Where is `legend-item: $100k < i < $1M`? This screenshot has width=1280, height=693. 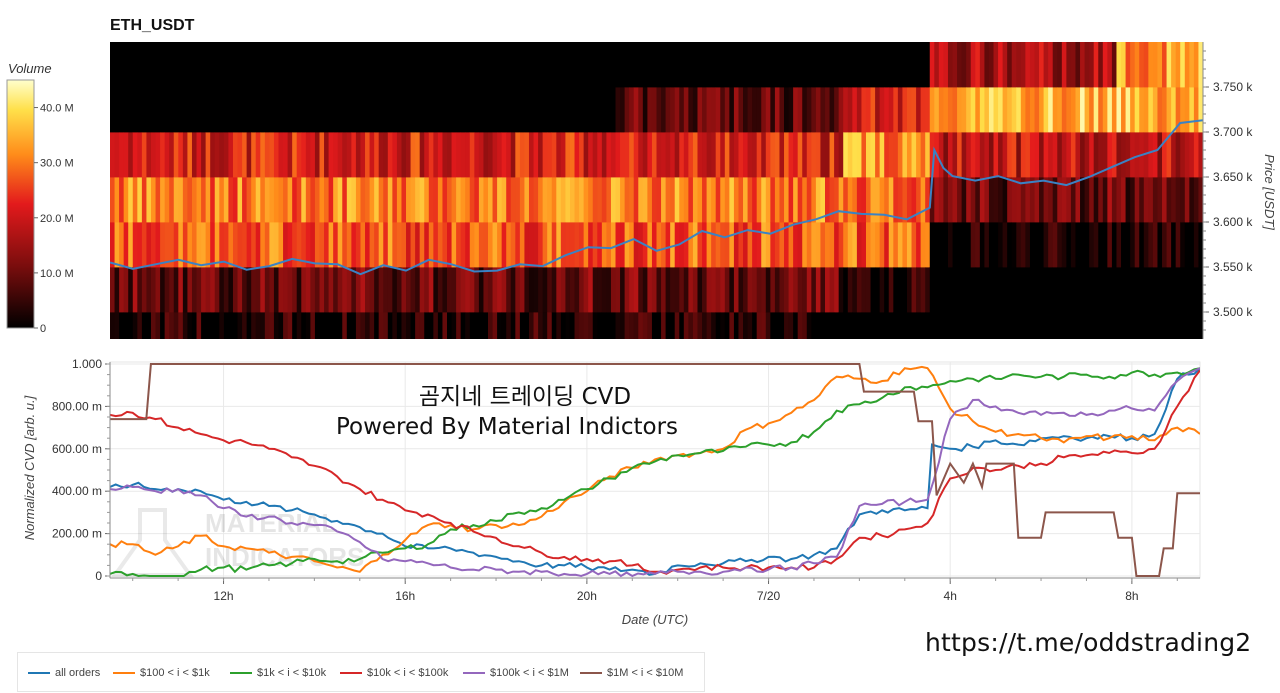
legend-item: $100k < i < $1M is located at coordinates (516, 673).